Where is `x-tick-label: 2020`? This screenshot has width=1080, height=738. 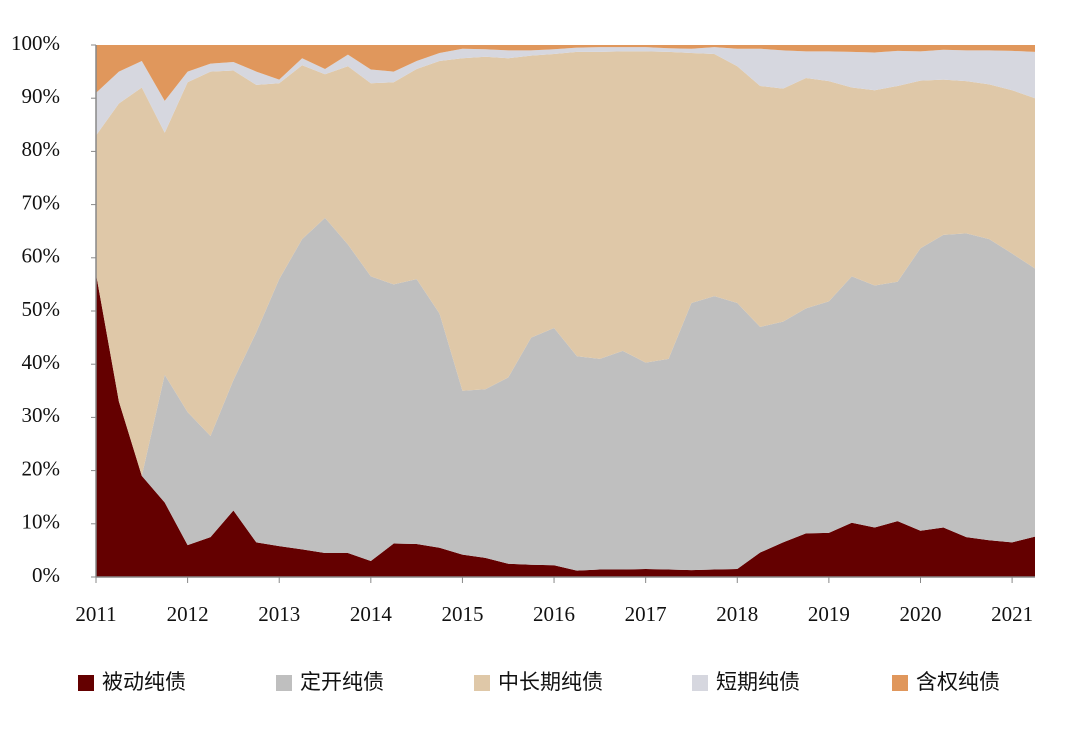
x-tick-label: 2020 is located at coordinates (920, 614).